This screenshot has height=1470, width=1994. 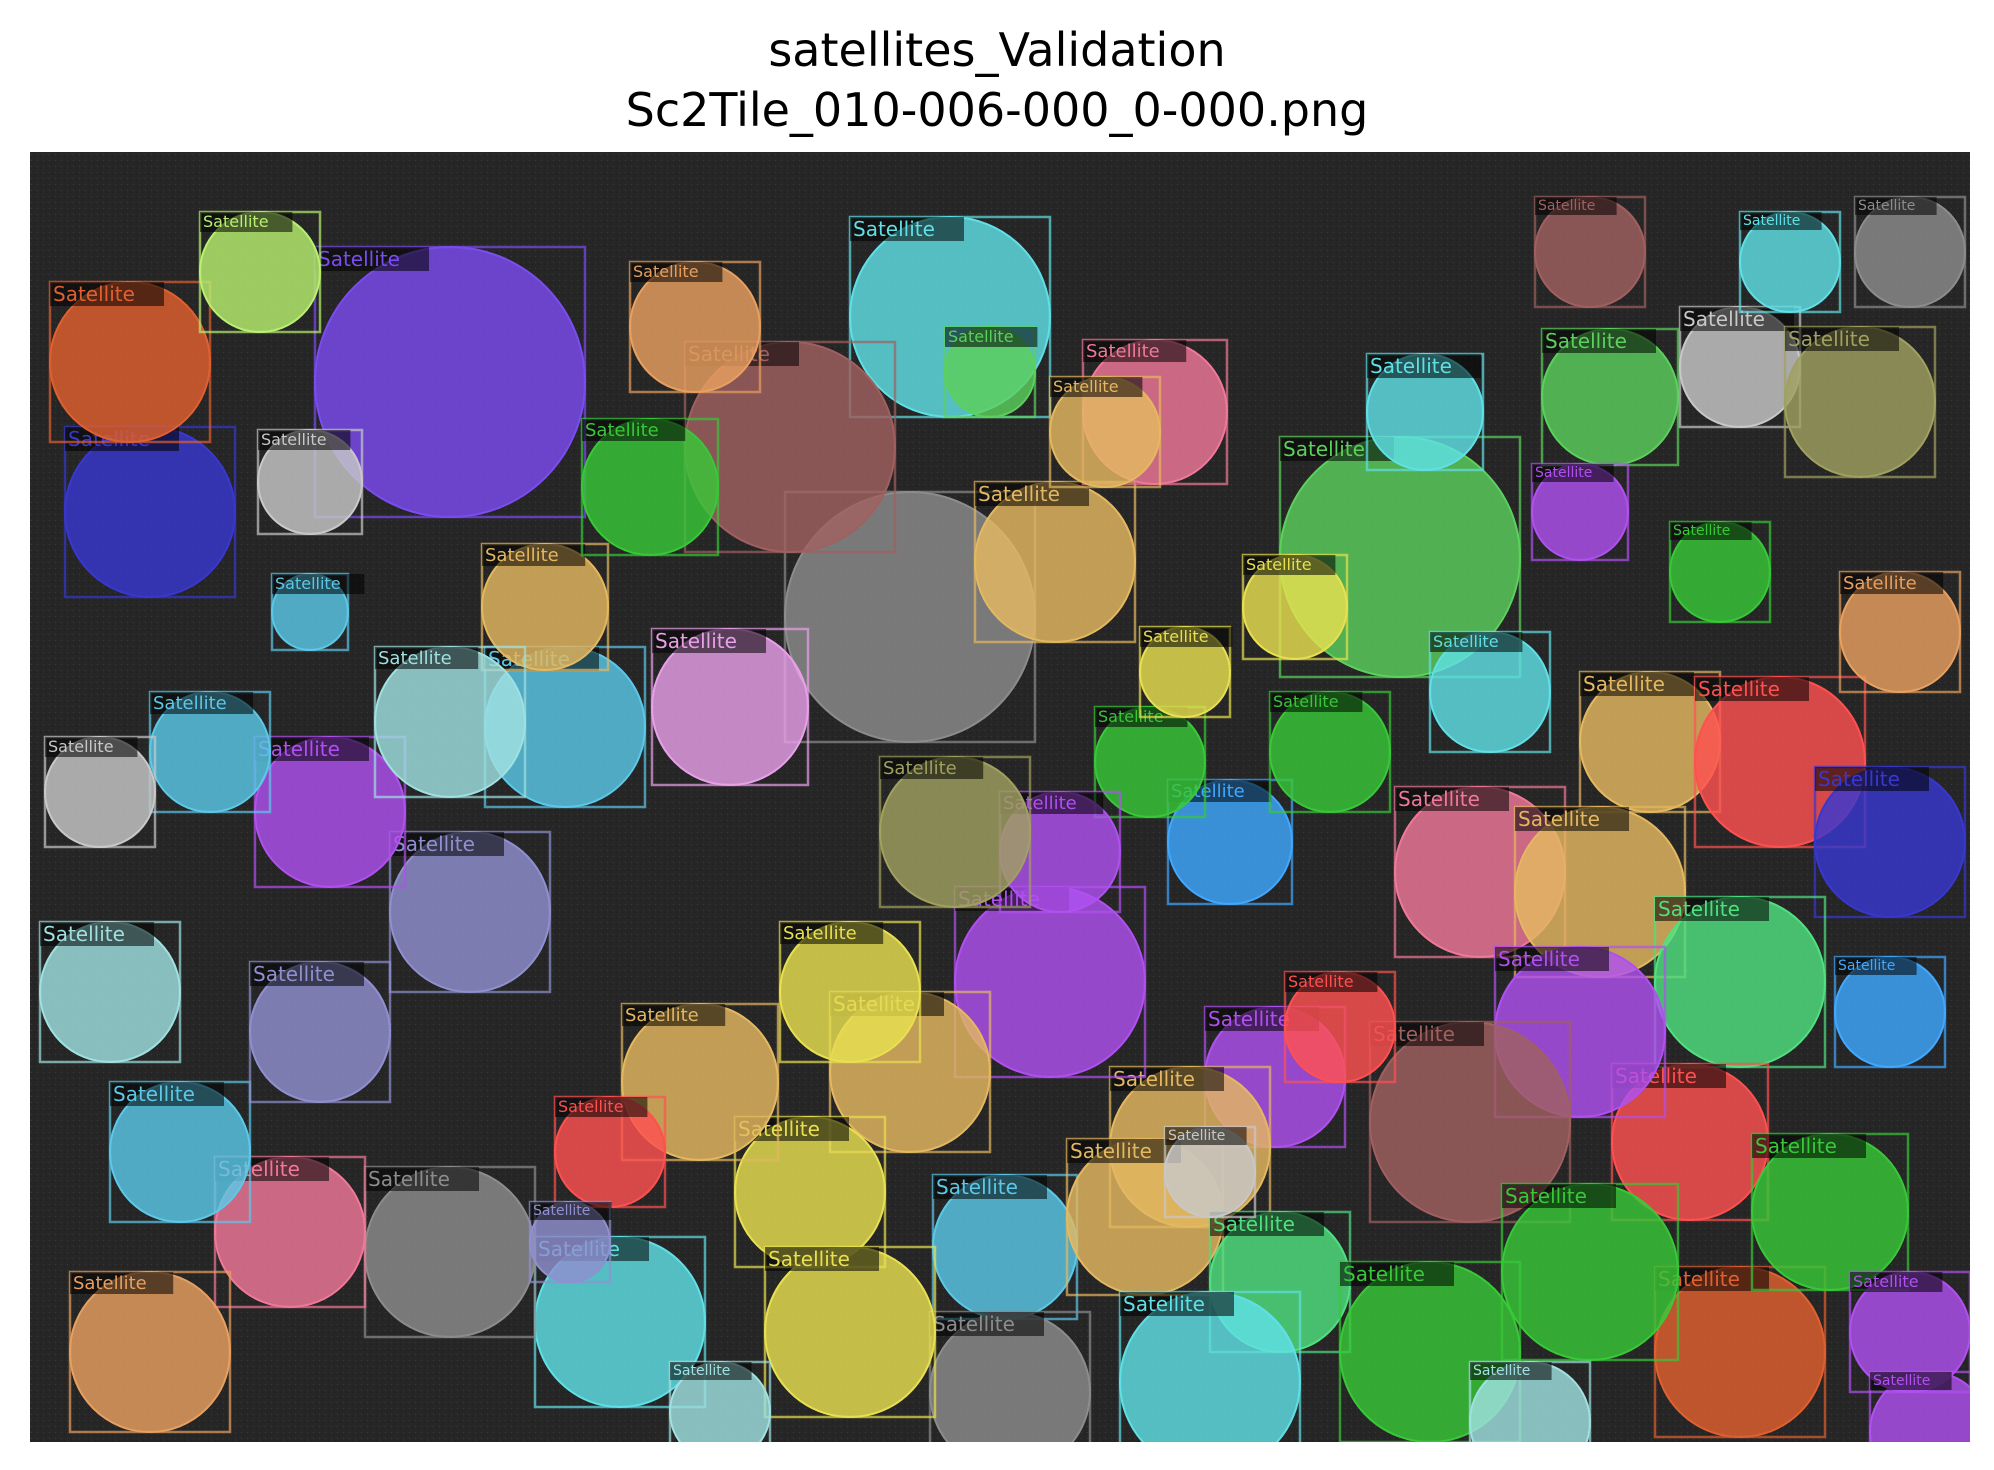 What do you see at coordinates (450, 382) in the screenshot?
I see `bounding-box` at bounding box center [450, 382].